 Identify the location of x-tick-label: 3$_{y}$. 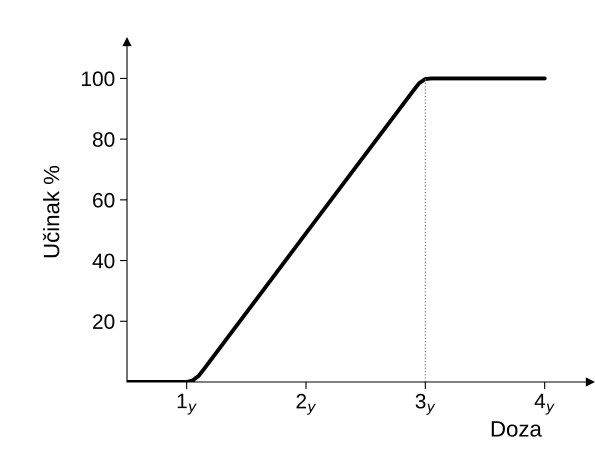
(426, 404).